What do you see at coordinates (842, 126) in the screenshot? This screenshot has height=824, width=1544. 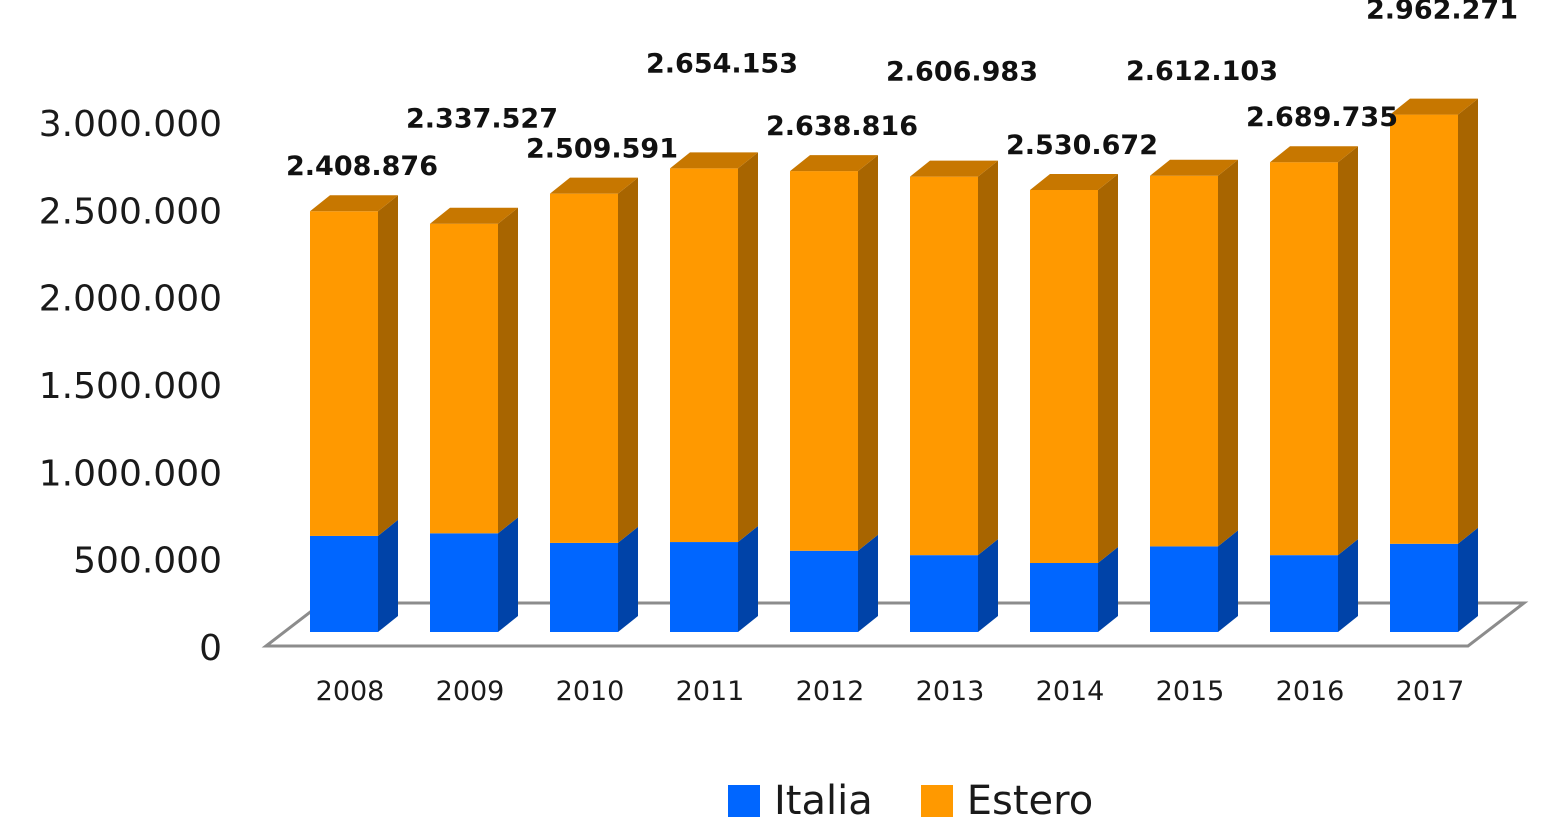 I see `total-data-label: 2.638.816` at bounding box center [842, 126].